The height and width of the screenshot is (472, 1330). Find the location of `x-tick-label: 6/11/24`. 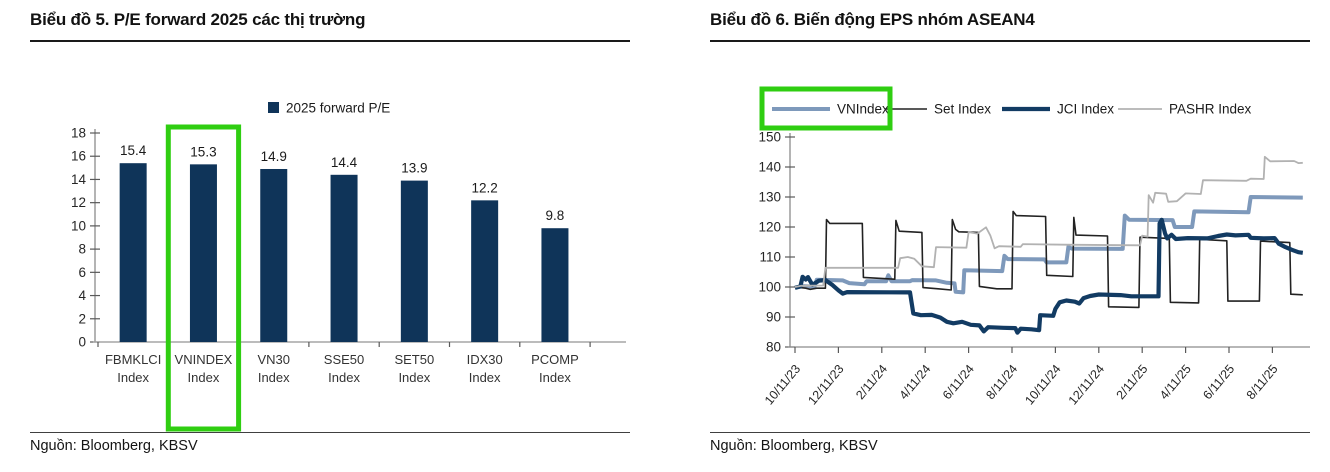

x-tick-label: 6/11/24 is located at coordinates (958, 382).